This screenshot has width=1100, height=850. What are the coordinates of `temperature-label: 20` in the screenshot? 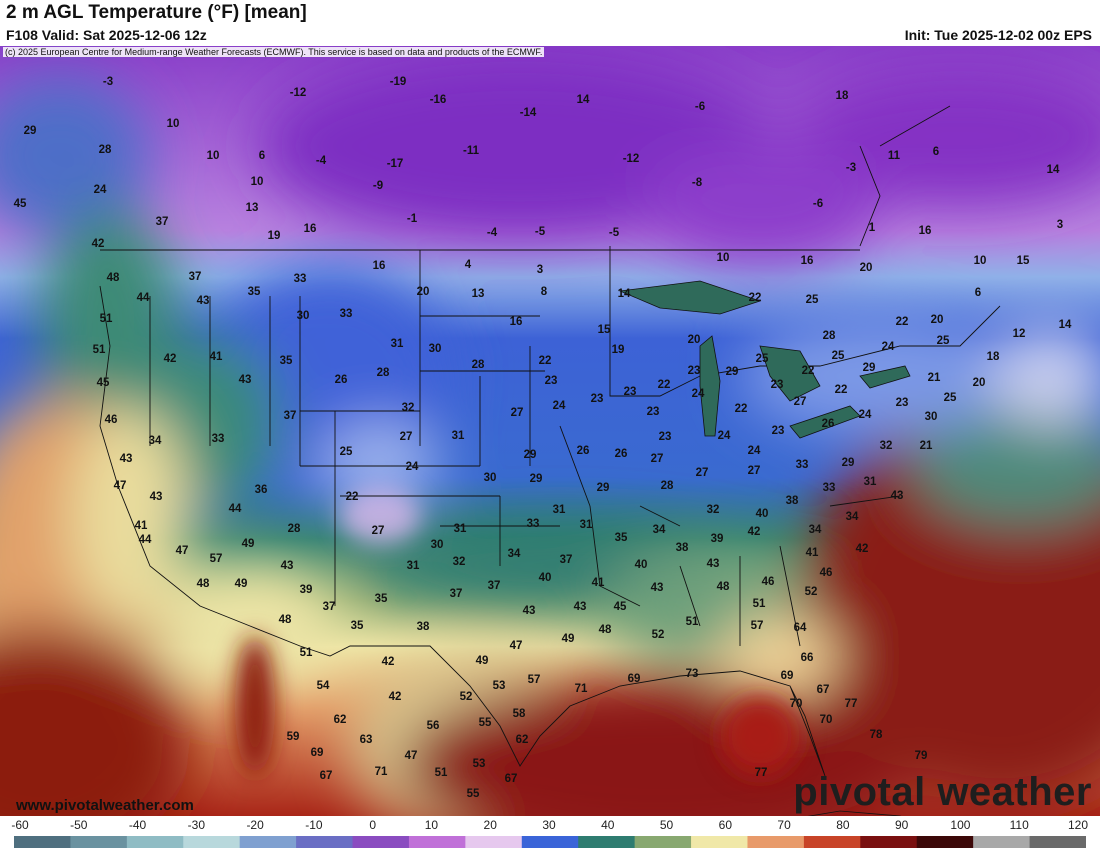 It's located at (423, 292).